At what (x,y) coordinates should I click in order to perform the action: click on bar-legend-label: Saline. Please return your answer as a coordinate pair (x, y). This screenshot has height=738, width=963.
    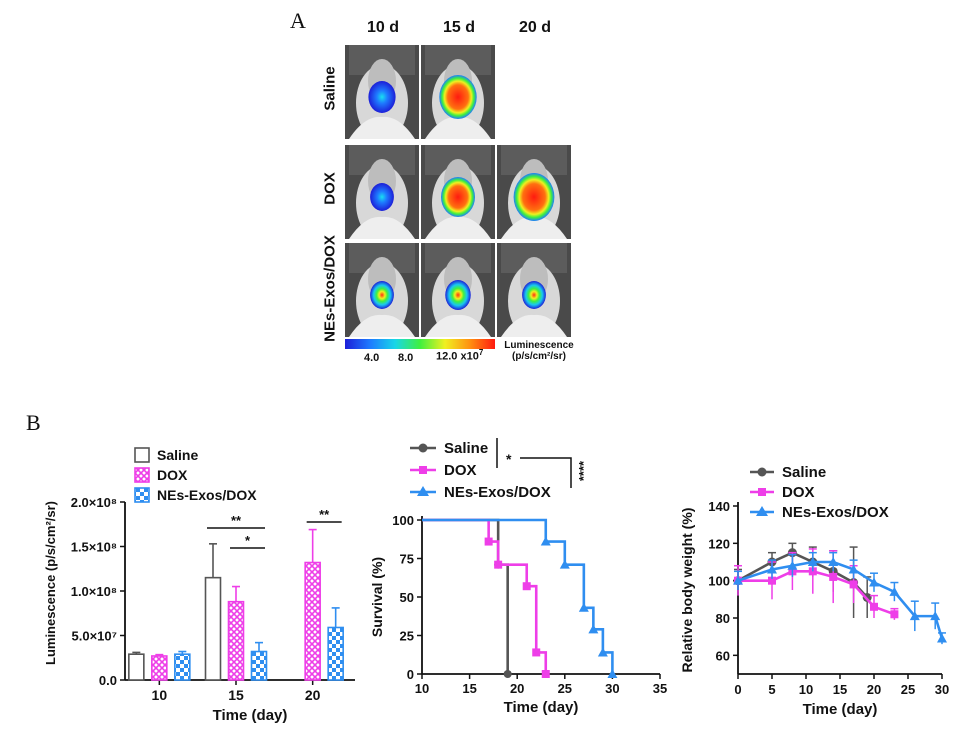
    Looking at the image, I should click on (177, 455).